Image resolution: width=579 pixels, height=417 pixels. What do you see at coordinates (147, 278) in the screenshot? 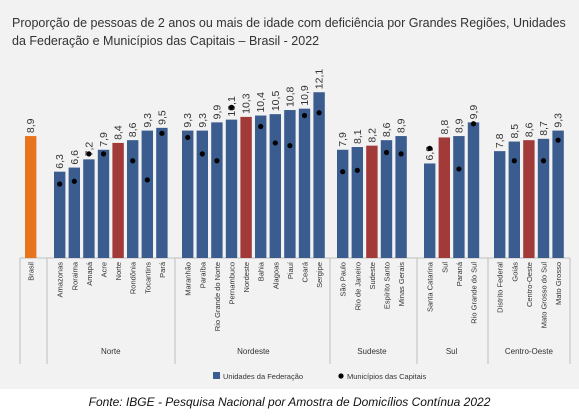
I see `category-label: Tocantins` at bounding box center [147, 278].